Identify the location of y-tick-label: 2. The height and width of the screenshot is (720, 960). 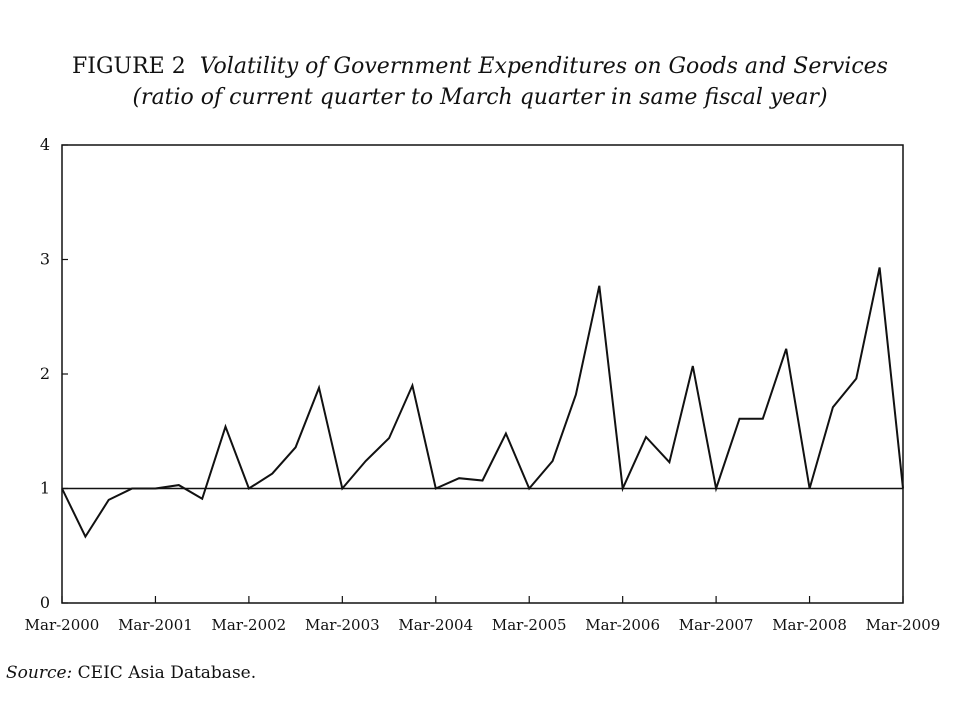
(45, 373).